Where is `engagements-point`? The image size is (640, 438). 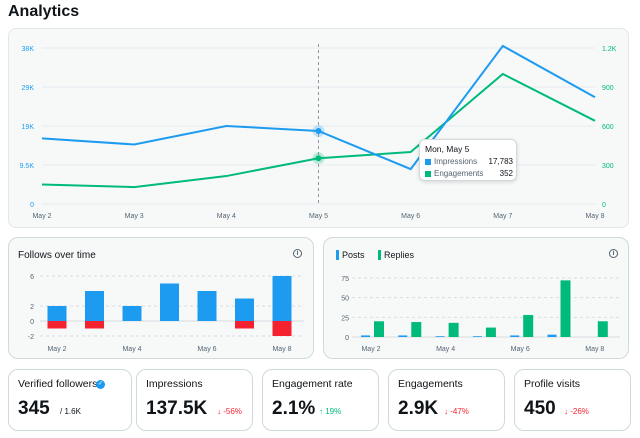 engagements-point is located at coordinates (318, 158).